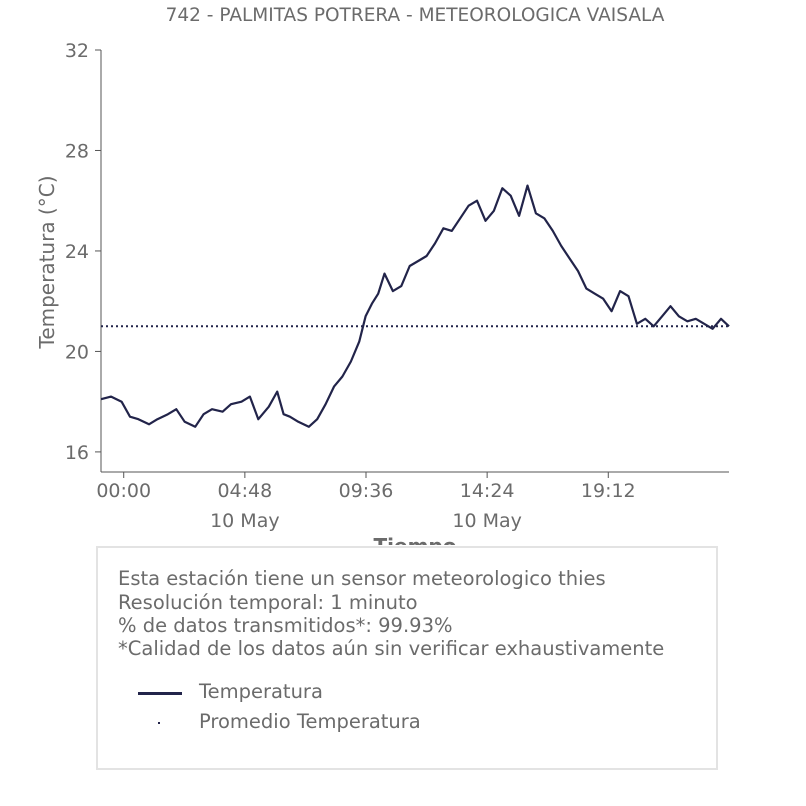 Image resolution: width=806 pixels, height=806 pixels. What do you see at coordinates (415, 539) in the screenshot?
I see `x-axis-label: Tiempo` at bounding box center [415, 539].